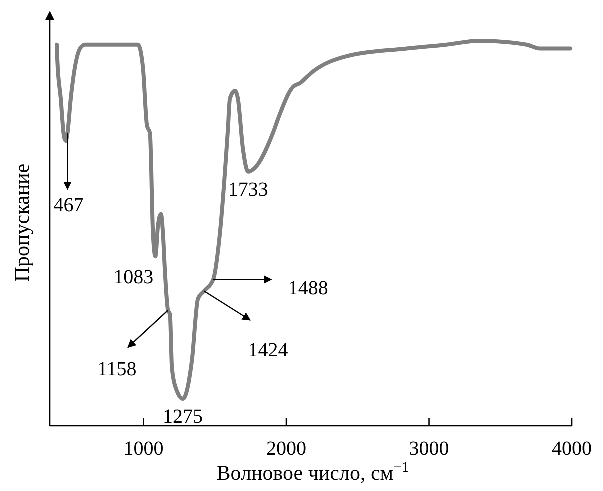  Describe the element at coordinates (248, 189) in the screenshot. I see `annotation: 1733` at that location.